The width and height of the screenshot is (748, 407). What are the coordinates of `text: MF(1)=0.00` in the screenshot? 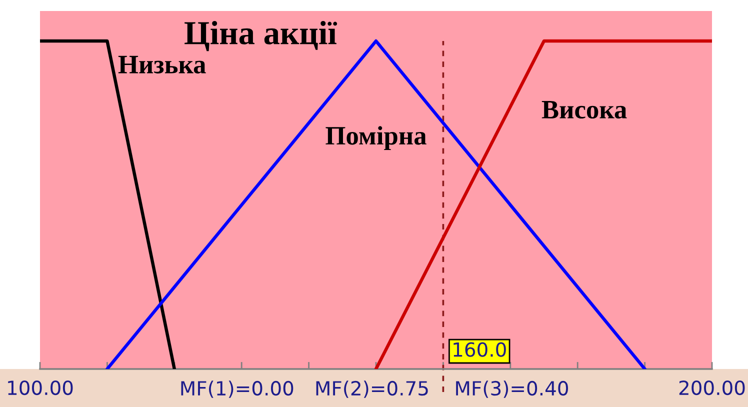 It's located at (237, 389).